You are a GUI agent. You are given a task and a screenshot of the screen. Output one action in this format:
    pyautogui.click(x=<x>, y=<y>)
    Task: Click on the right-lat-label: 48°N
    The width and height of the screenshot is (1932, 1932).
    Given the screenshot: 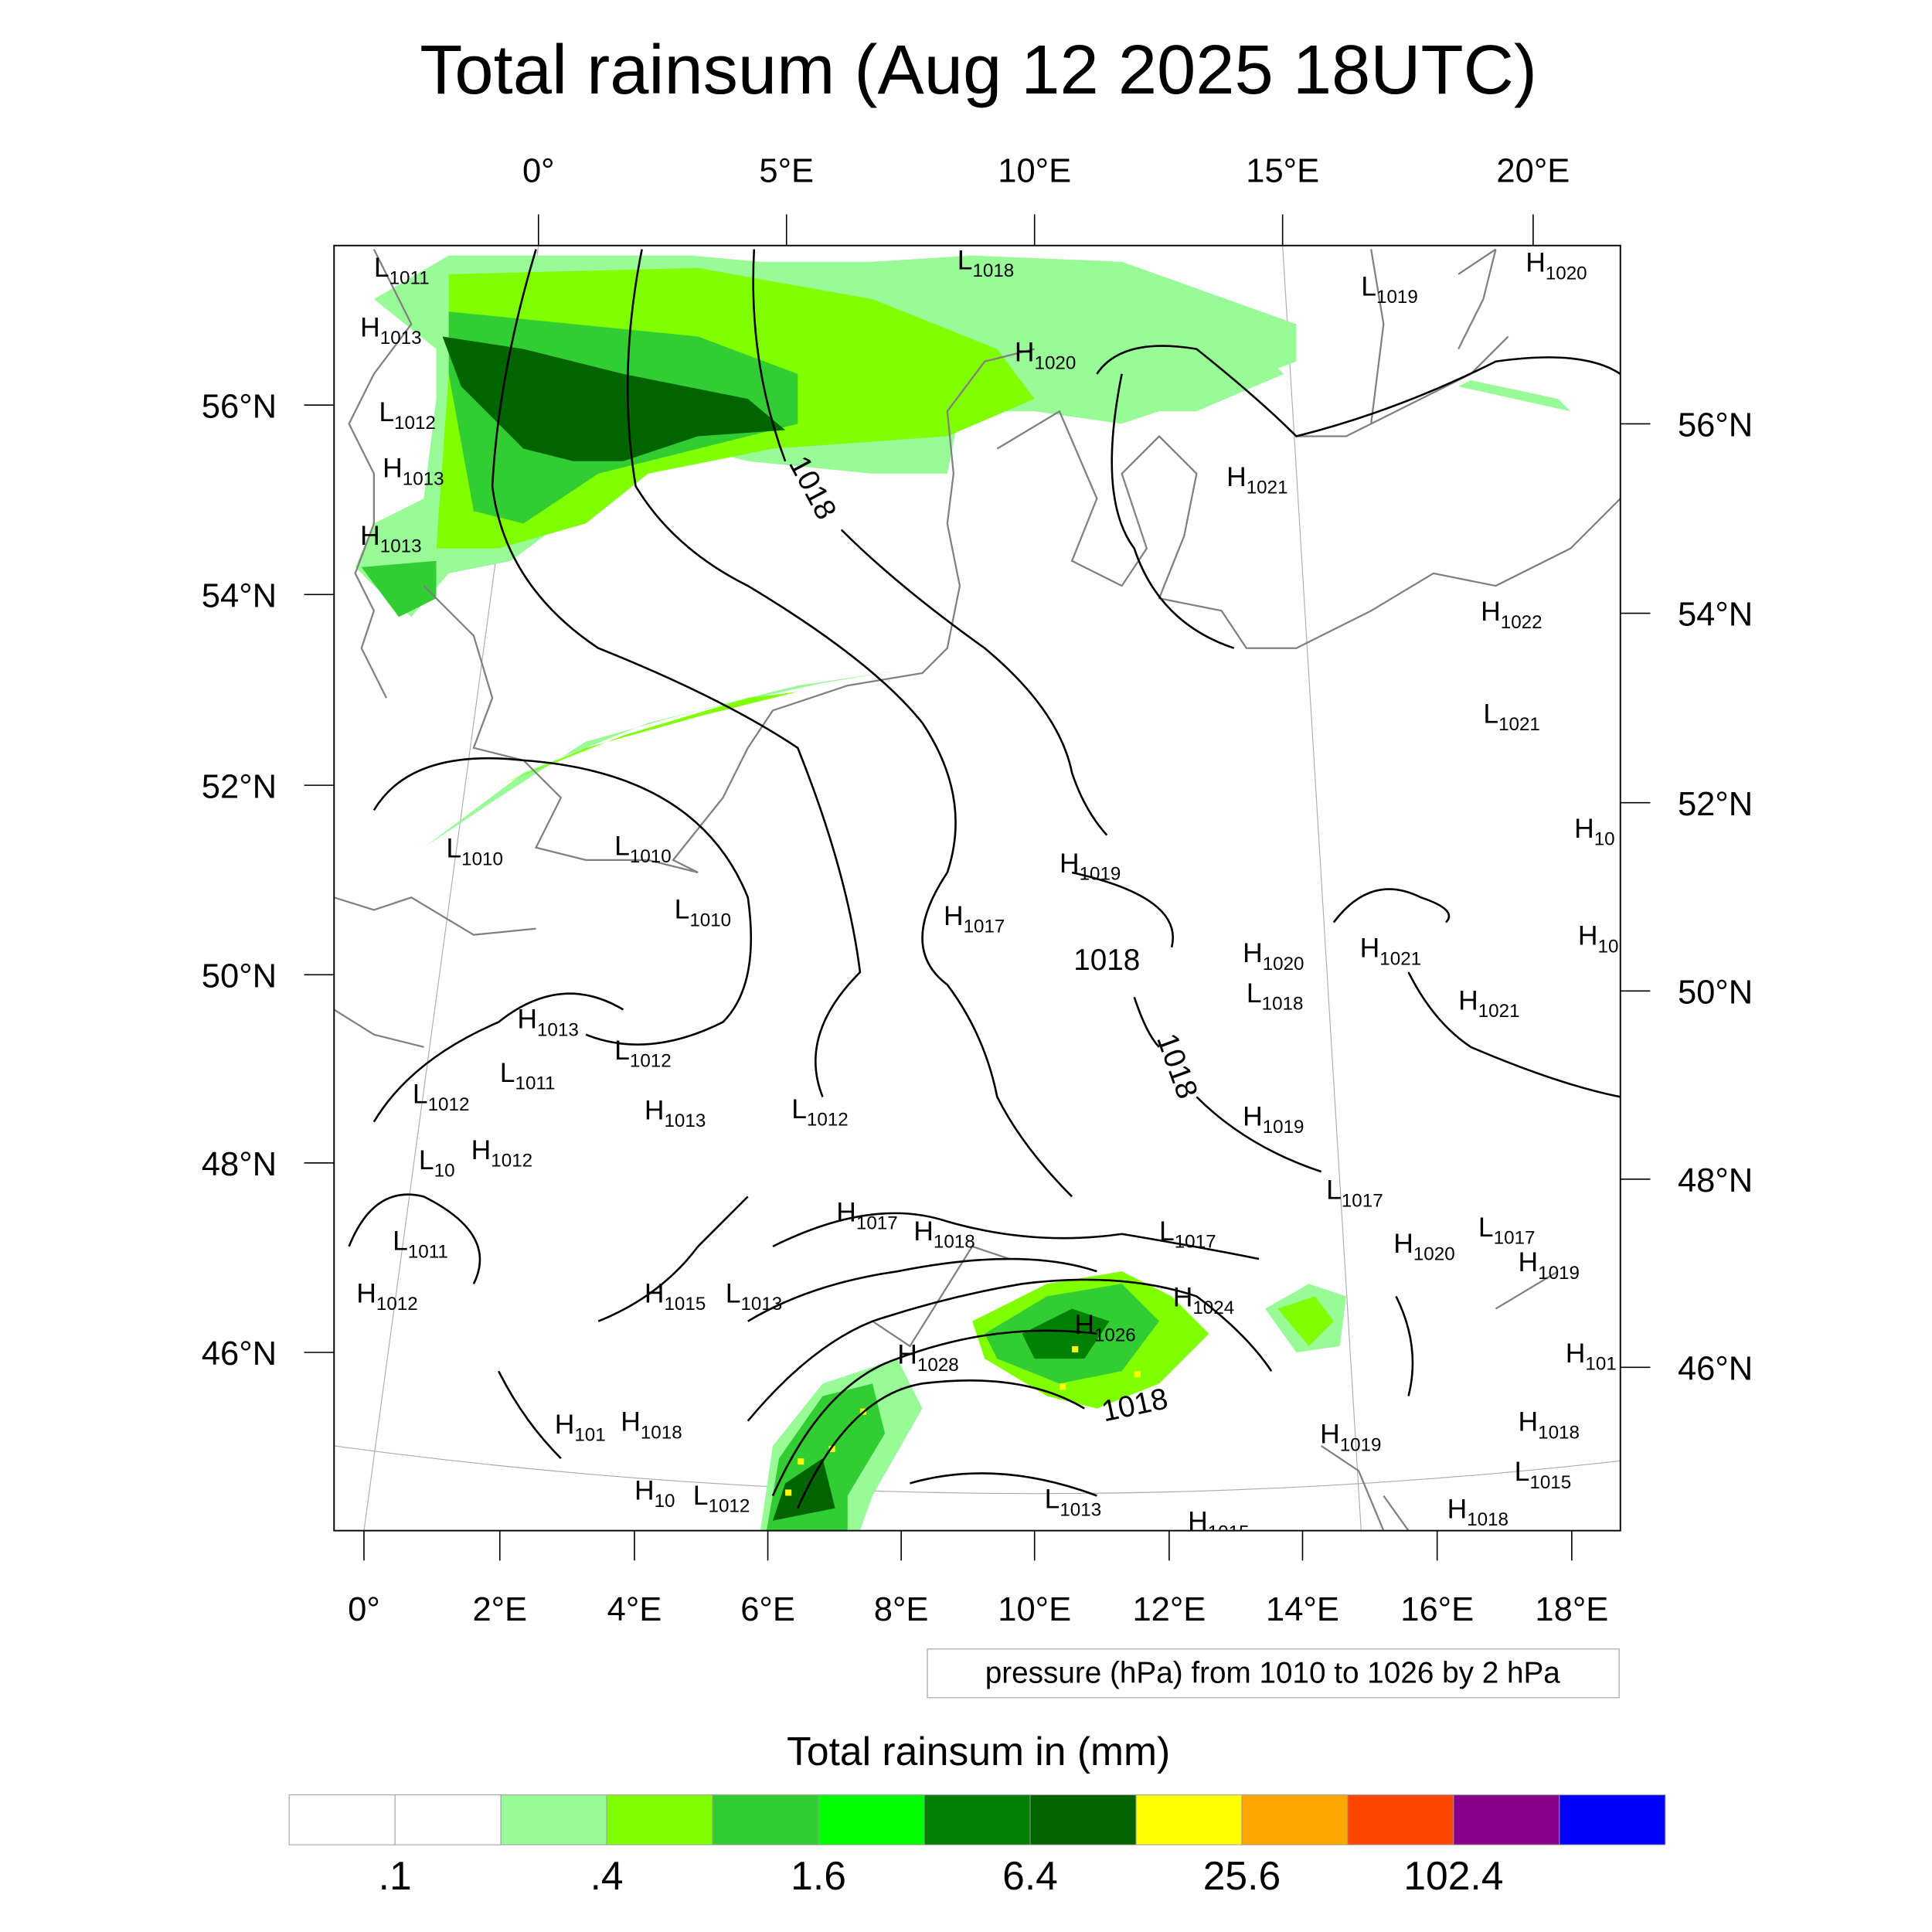 What is the action you would take?
    pyautogui.click(x=1715, y=1180)
    